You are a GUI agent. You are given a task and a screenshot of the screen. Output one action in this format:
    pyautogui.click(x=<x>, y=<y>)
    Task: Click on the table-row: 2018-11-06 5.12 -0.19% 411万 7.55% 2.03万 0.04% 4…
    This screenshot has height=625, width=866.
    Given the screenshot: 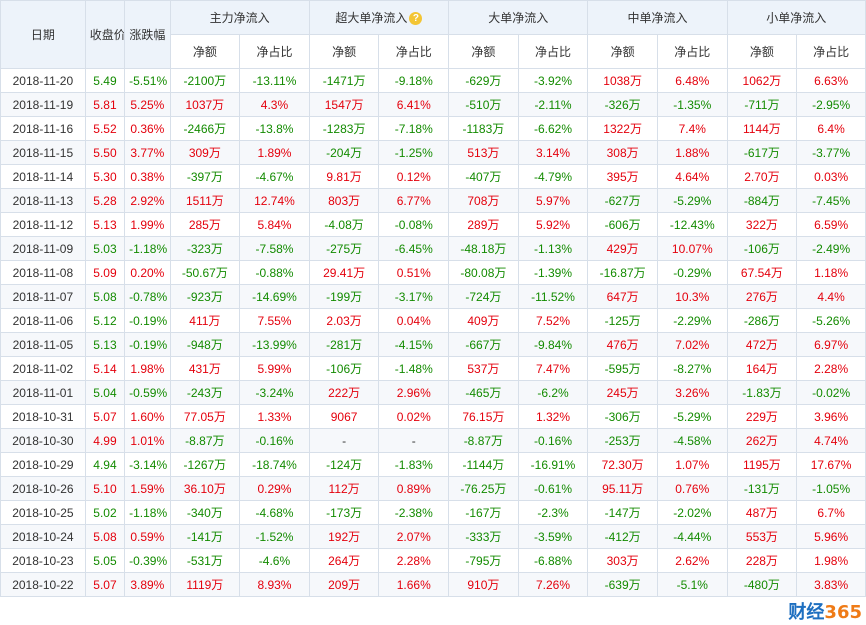 What is the action you would take?
    pyautogui.click(x=433, y=320)
    